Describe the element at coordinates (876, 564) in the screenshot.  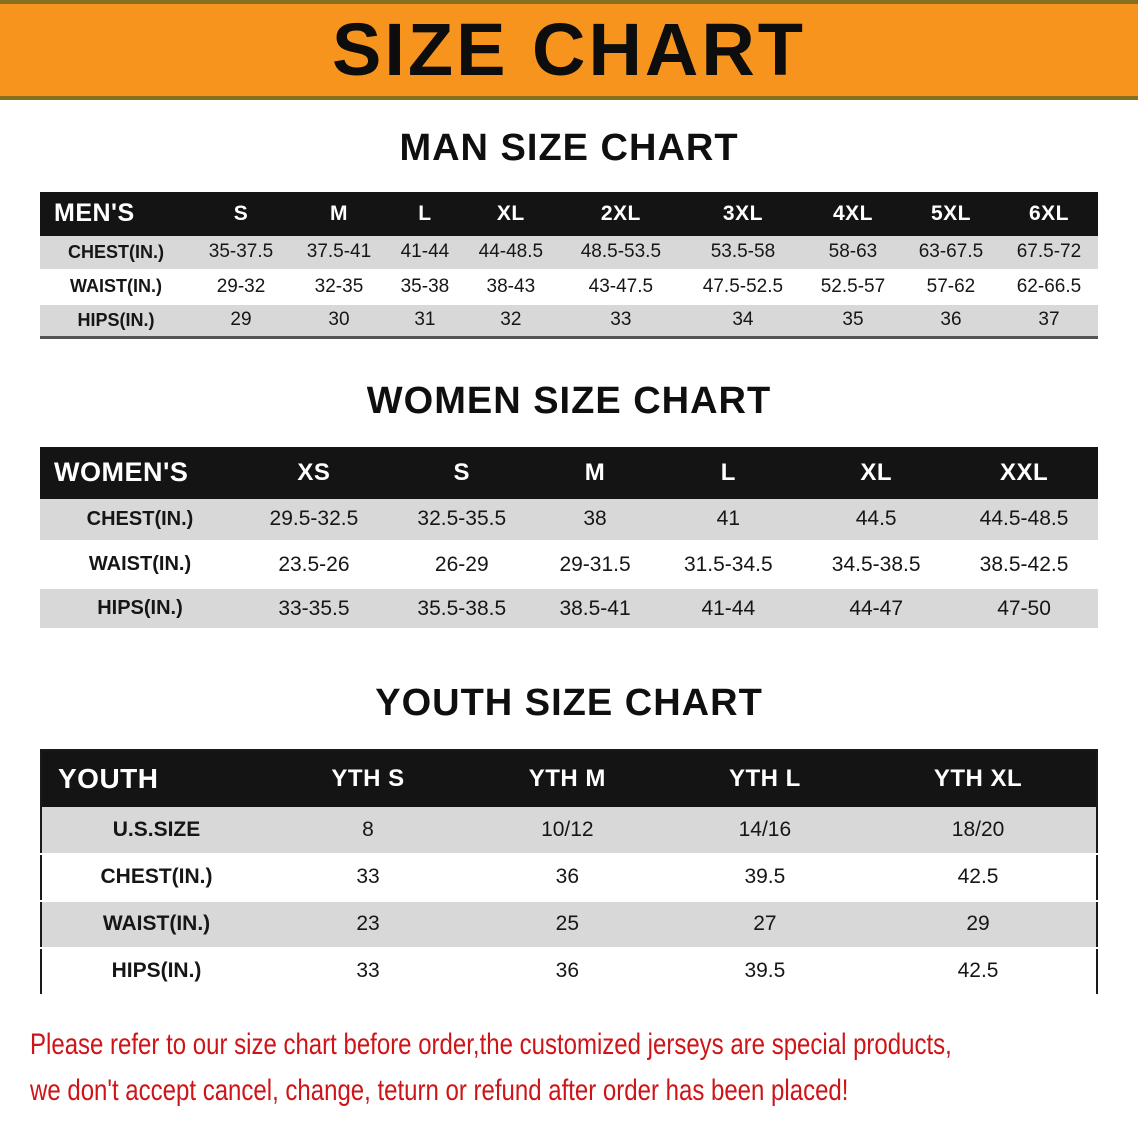
I see `size-value-cell: 34.5-38.5` at that location.